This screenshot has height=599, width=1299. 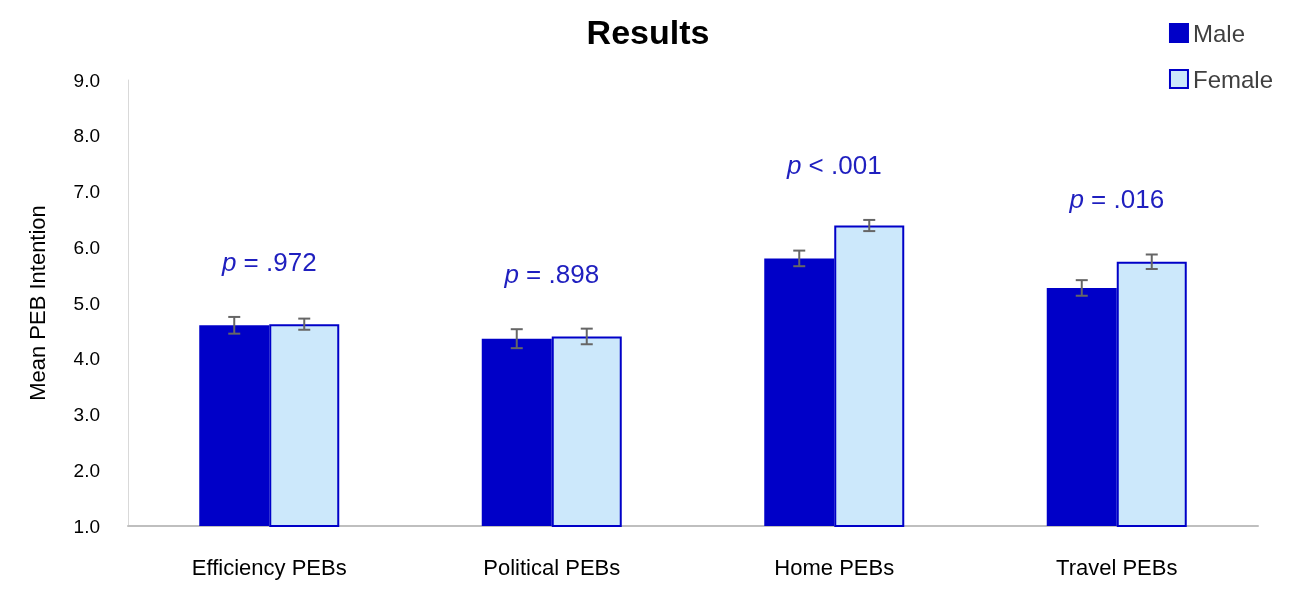 What do you see at coordinates (1218, 33) in the screenshot?
I see `legend-label: Male` at bounding box center [1218, 33].